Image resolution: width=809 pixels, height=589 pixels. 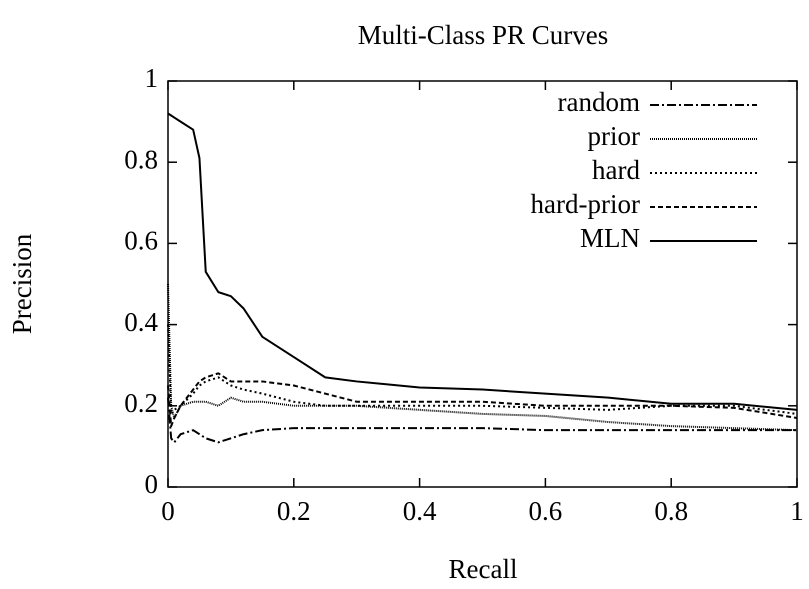 I want to click on y-tick-label: 0.2, so click(x=141, y=403).